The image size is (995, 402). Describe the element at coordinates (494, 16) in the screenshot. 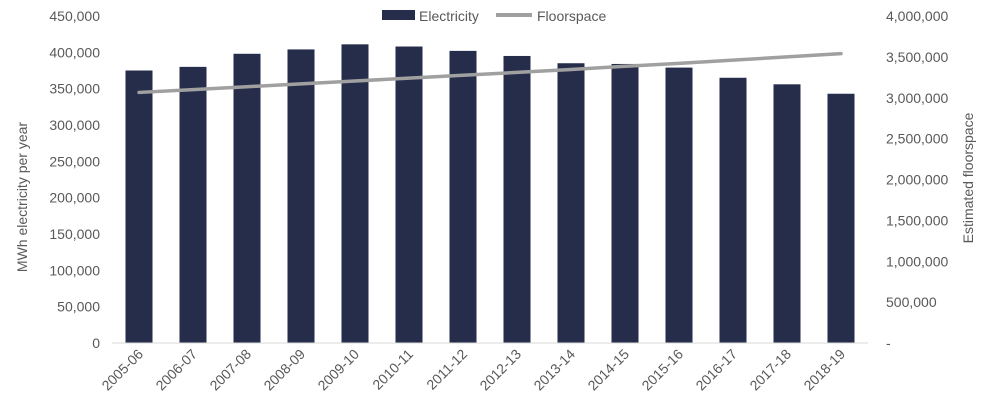

I see `legend: Electricity Floorspace` at that location.